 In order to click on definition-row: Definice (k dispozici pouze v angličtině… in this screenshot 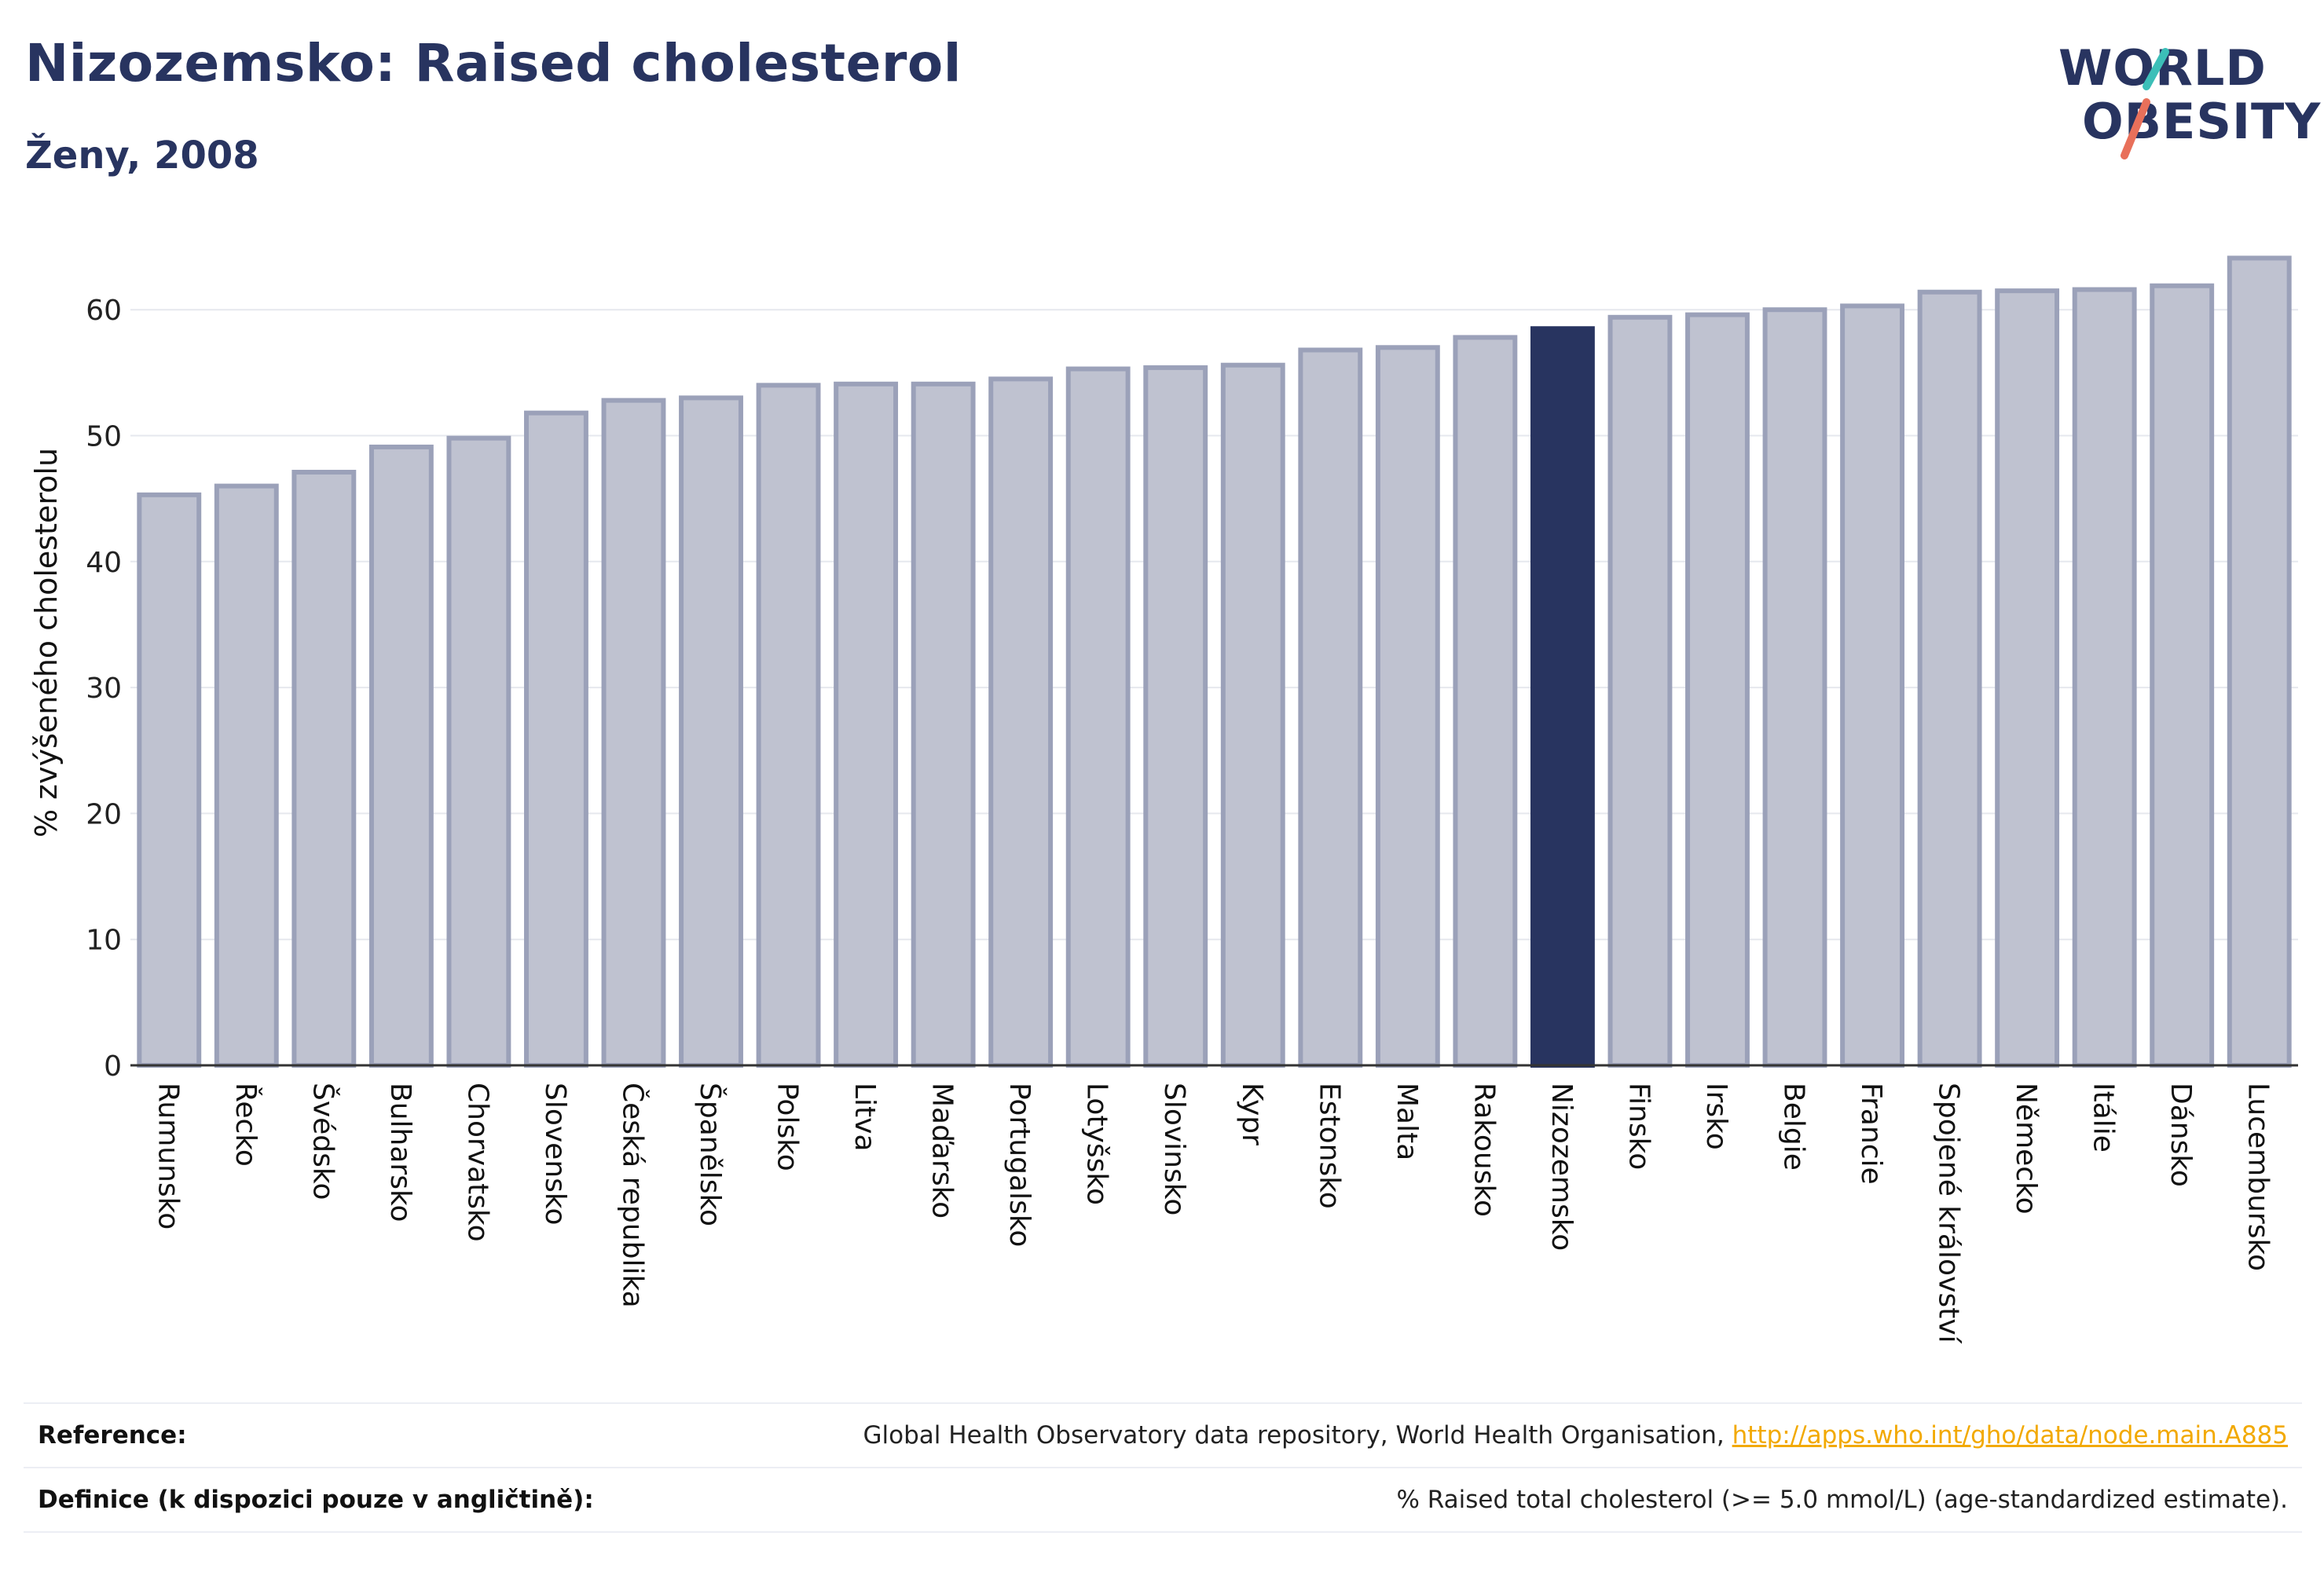, I will do `click(1163, 1500)`.